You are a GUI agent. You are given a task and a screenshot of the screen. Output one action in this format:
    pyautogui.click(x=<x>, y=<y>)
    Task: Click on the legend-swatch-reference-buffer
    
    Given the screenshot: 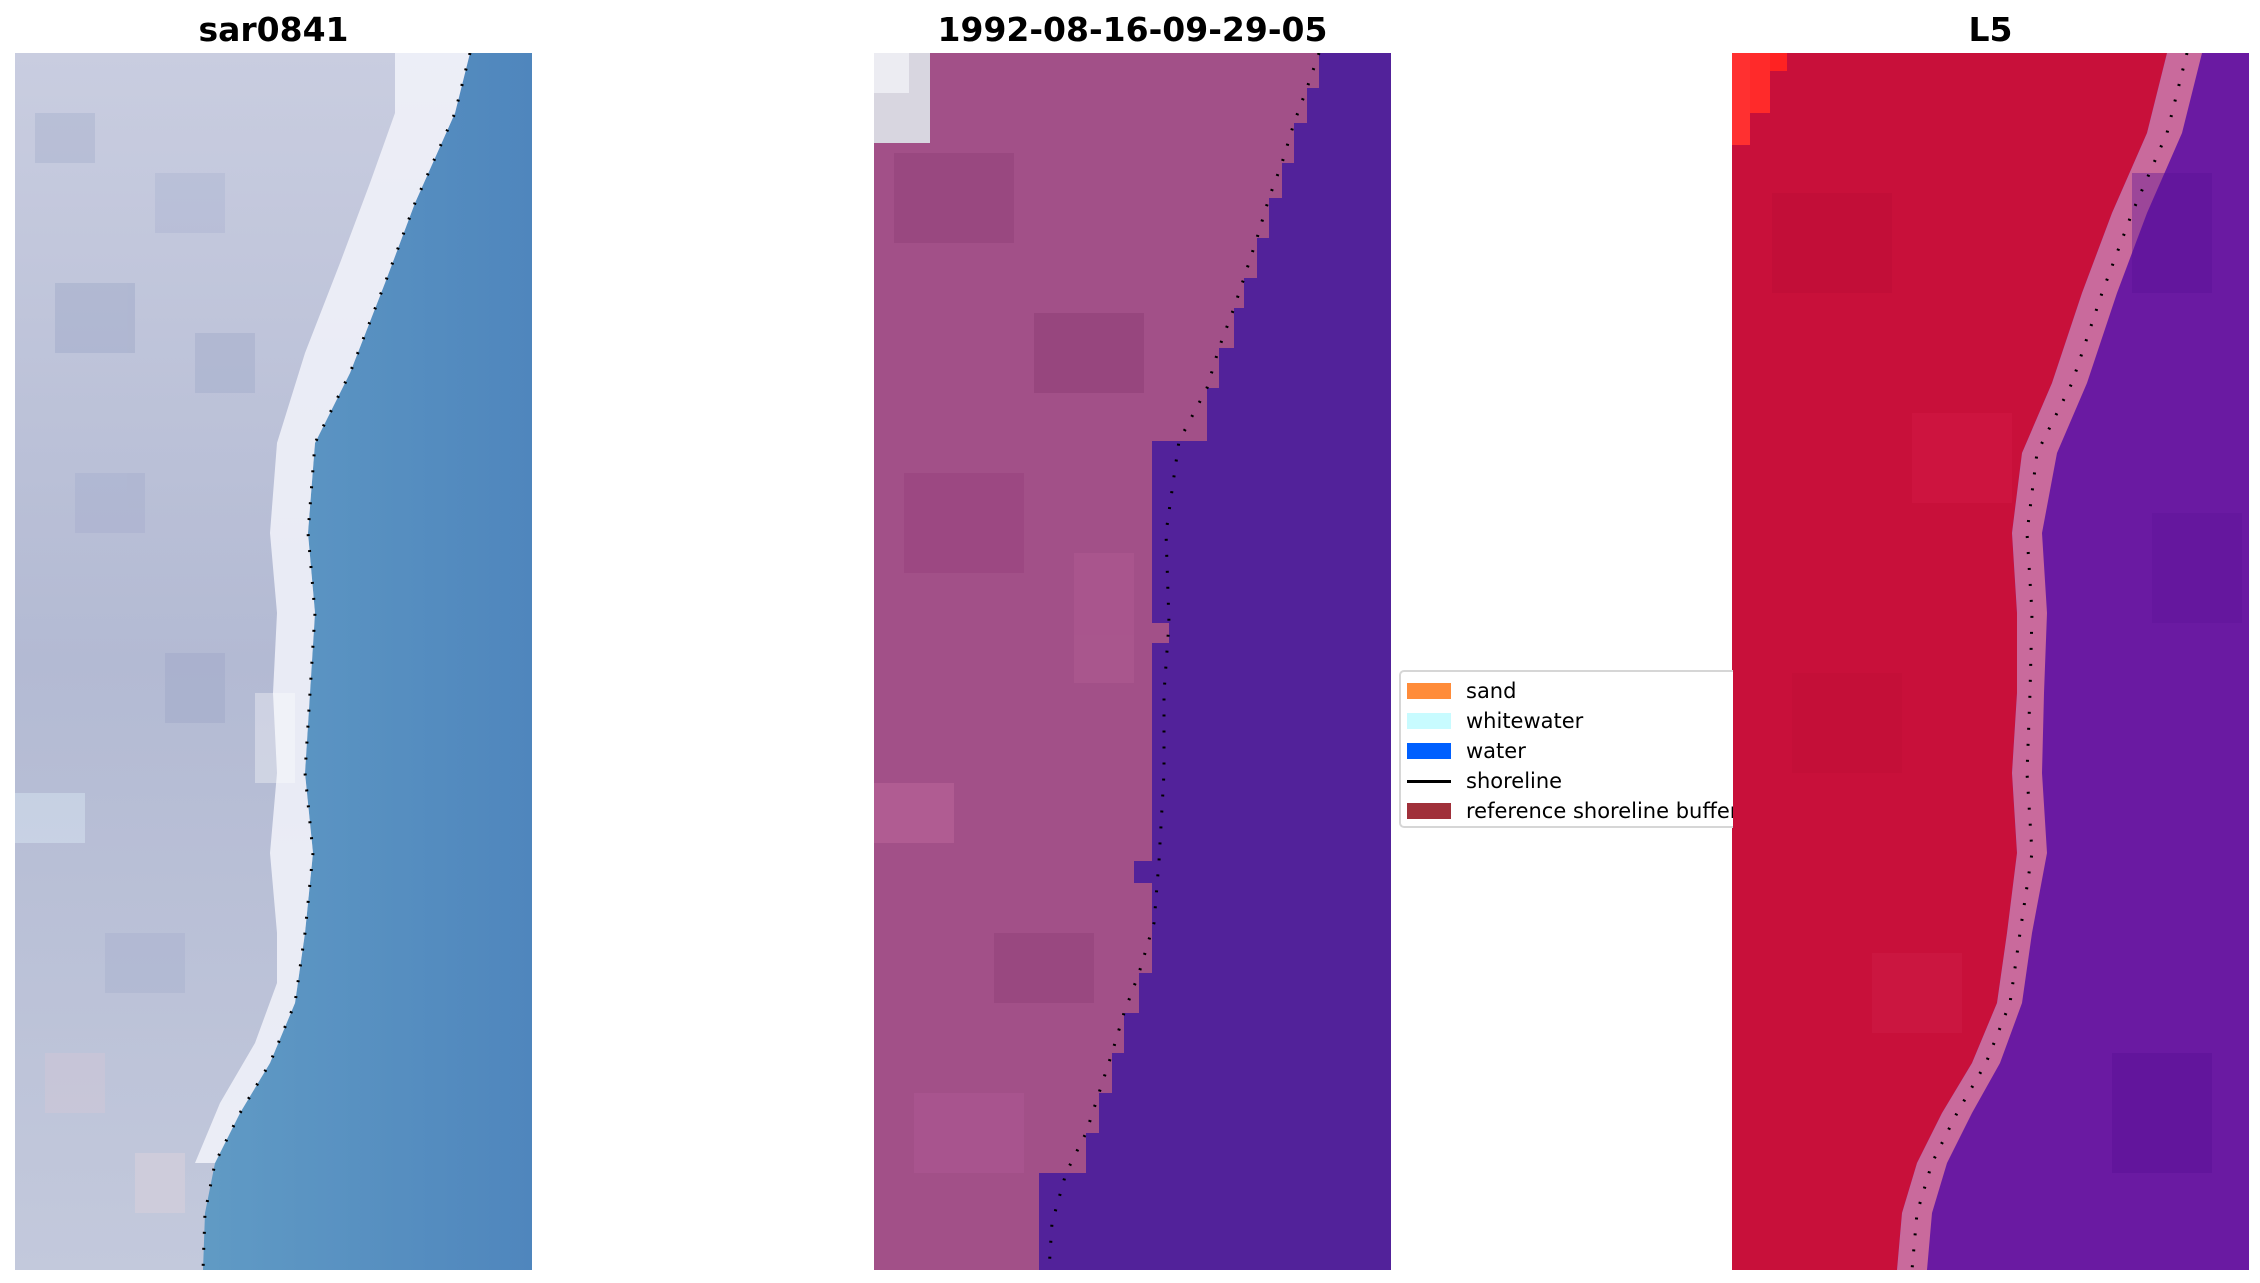 What is the action you would take?
    pyautogui.click(x=1429, y=811)
    